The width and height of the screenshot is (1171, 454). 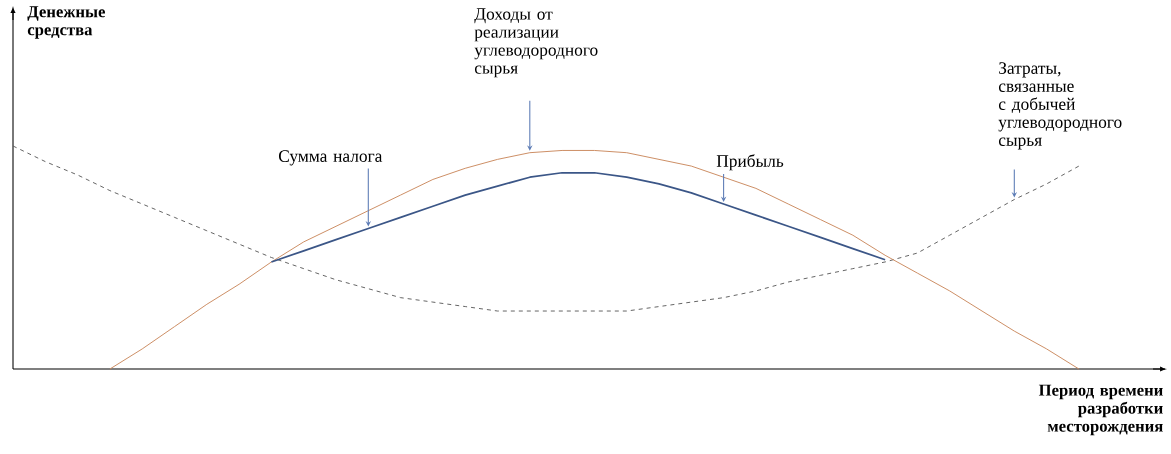 I want to click on text: Доходы от реализации углеводородного сырья, so click(x=536, y=43).